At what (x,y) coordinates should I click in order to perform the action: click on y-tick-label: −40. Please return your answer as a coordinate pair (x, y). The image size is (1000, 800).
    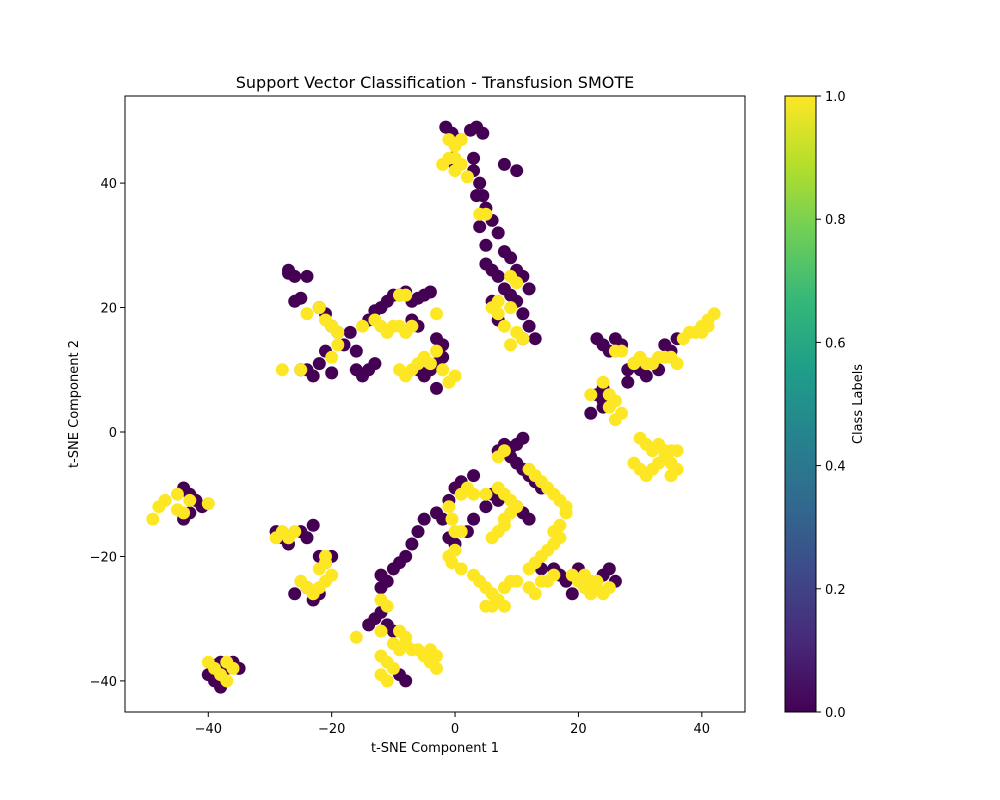
    Looking at the image, I should click on (103, 682).